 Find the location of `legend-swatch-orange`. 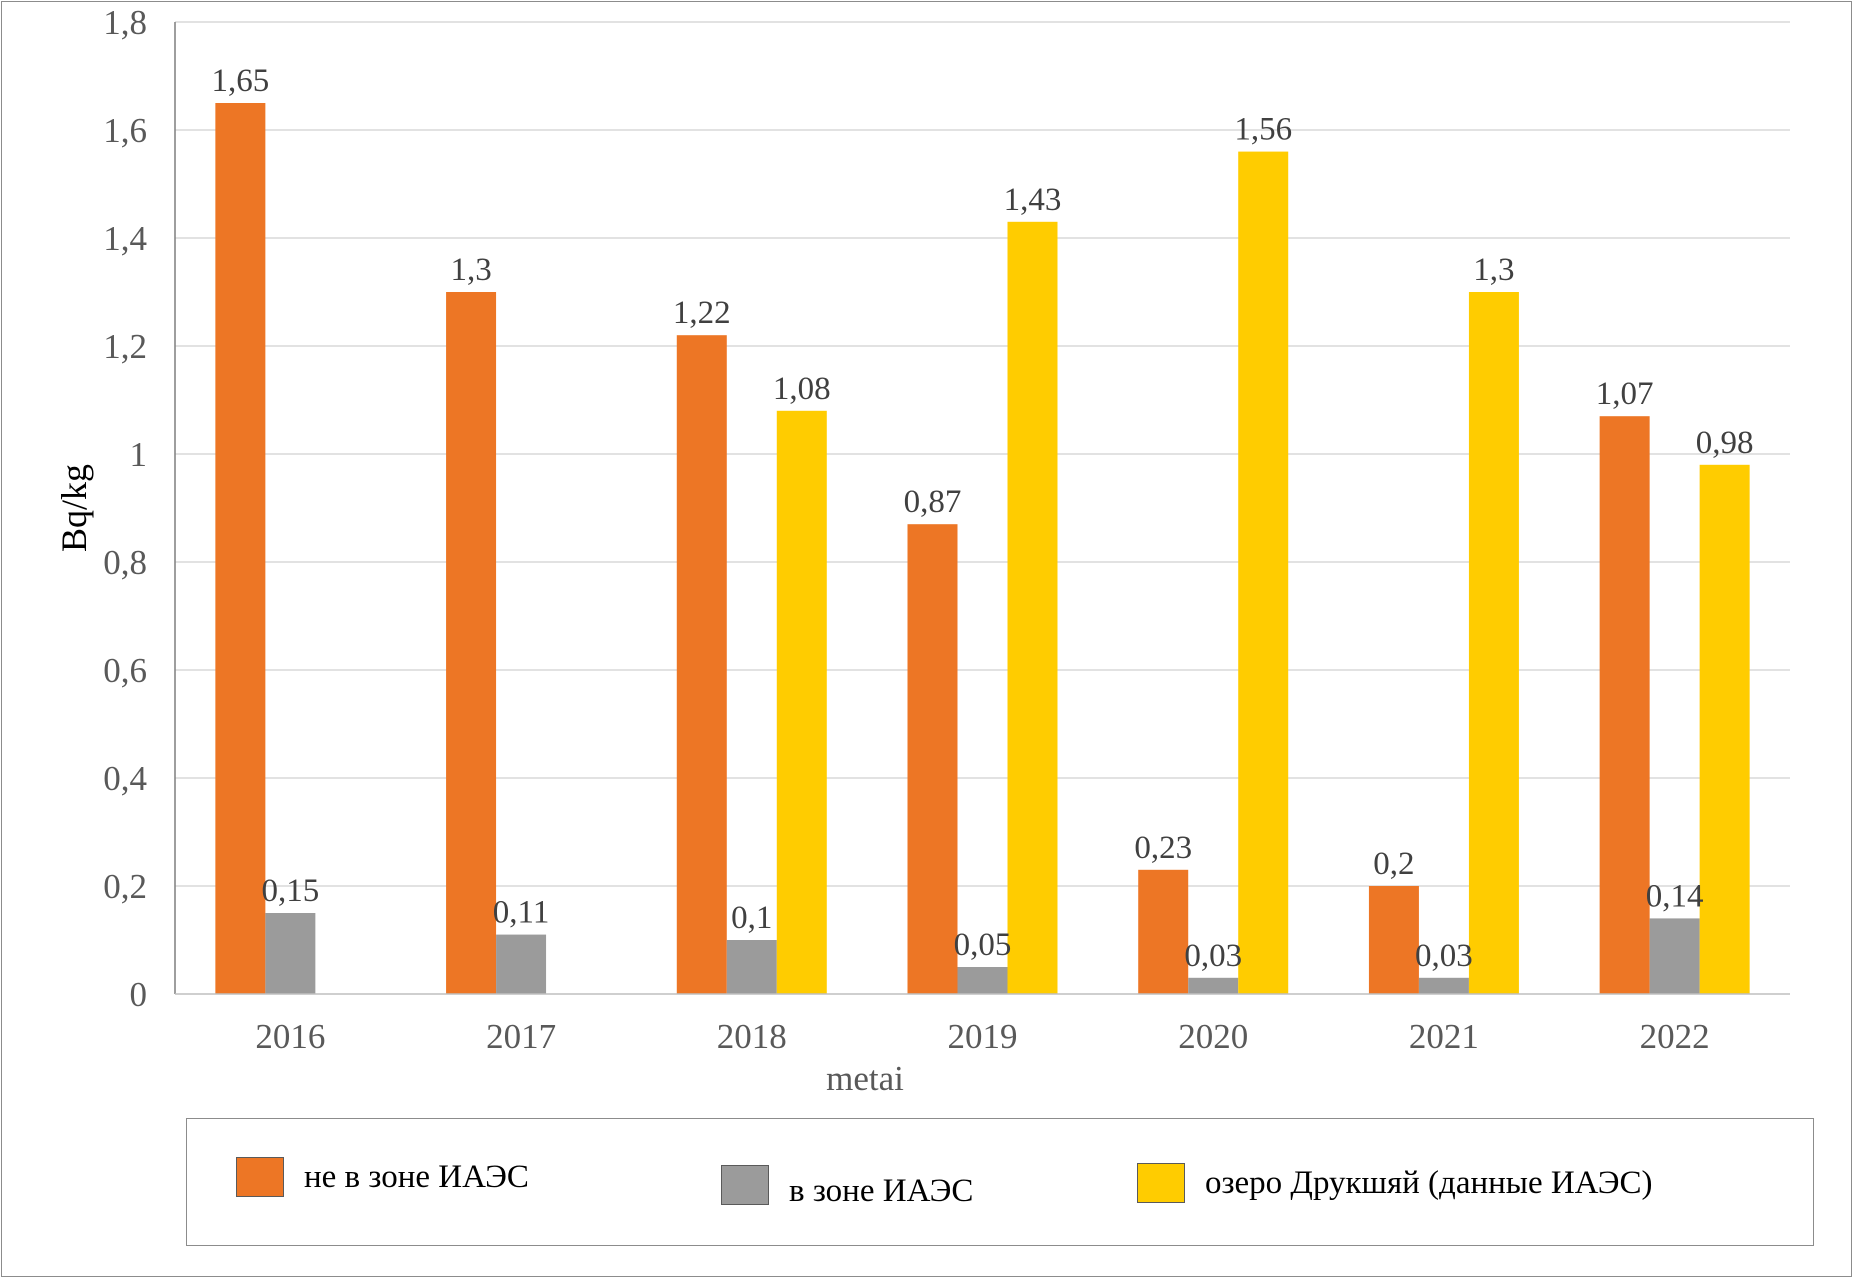

legend-swatch-orange is located at coordinates (260, 1177).